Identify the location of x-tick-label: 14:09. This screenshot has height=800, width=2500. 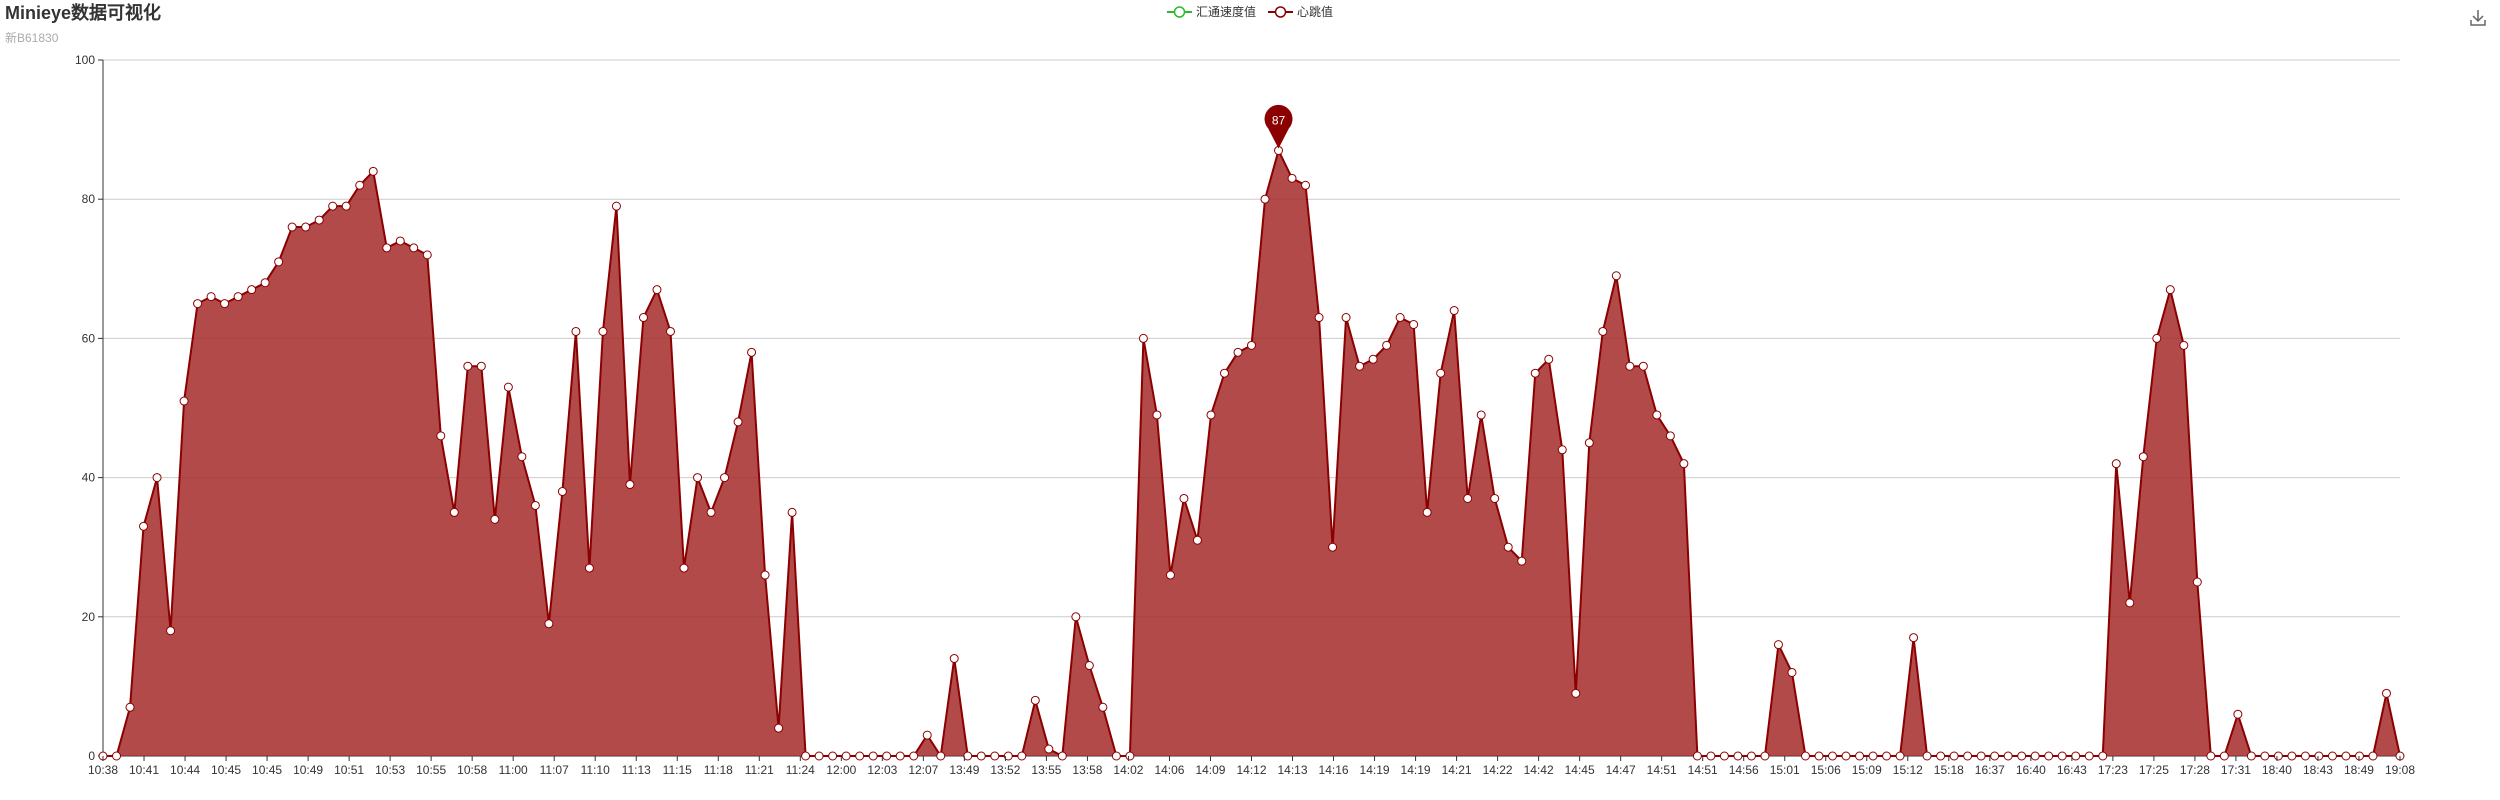
(1210, 770).